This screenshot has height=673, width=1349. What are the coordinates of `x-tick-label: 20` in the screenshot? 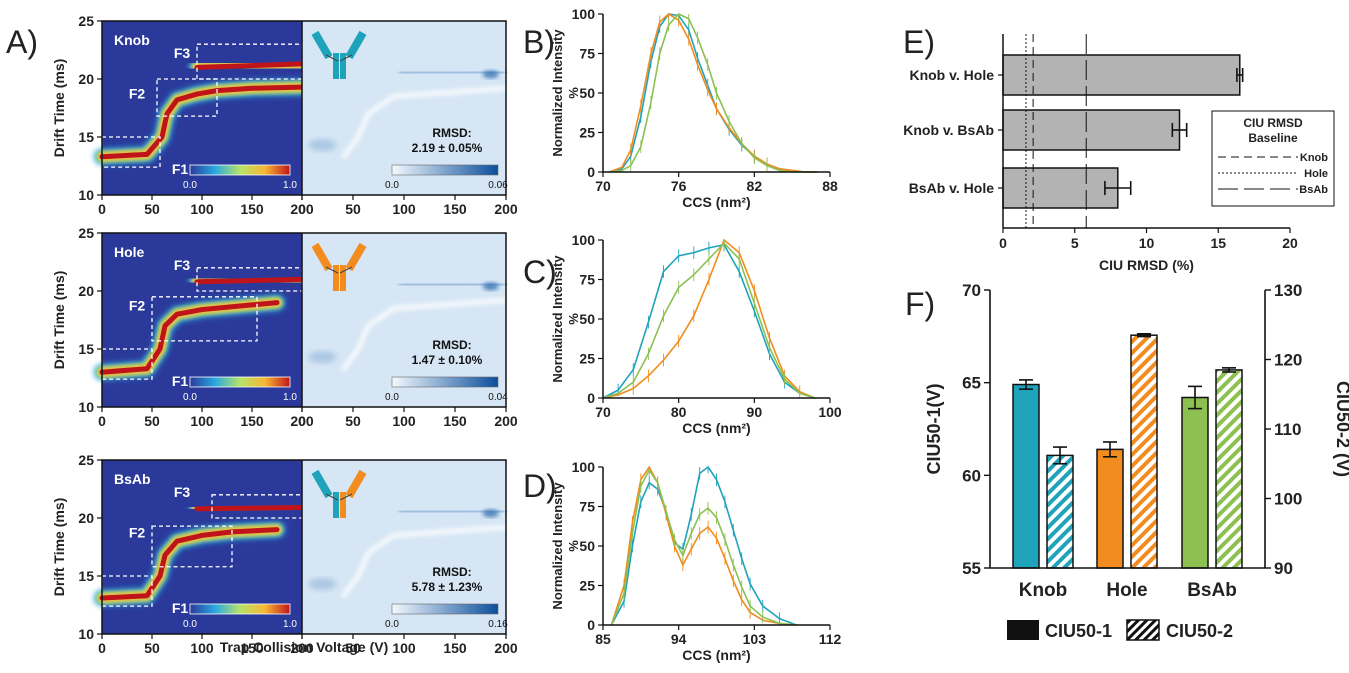 It's located at (1290, 243).